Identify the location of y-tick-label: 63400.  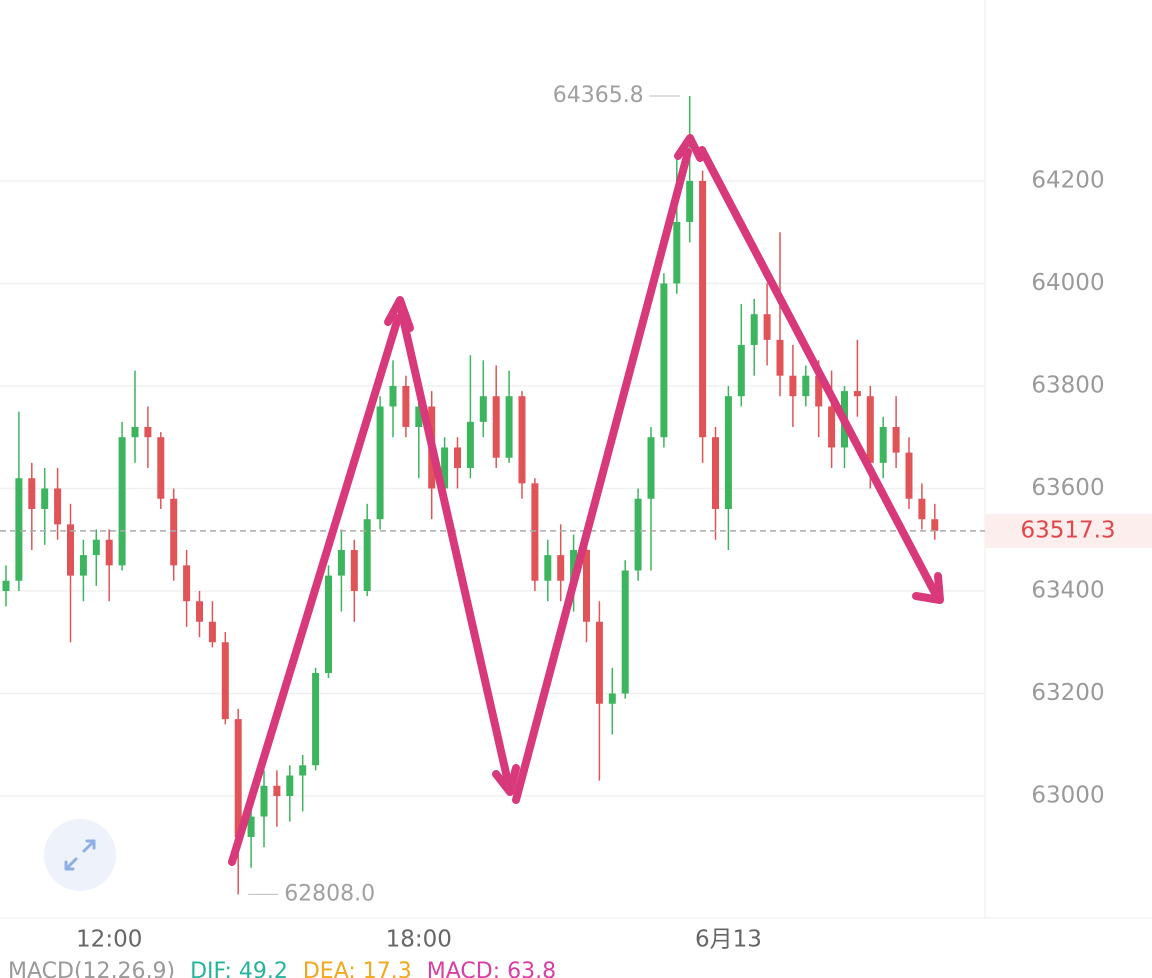
(1067, 590).